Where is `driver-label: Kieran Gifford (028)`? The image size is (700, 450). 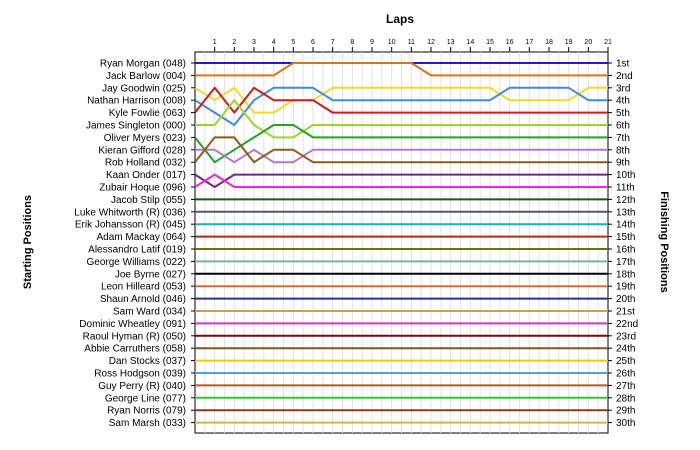
driver-label: Kieran Gifford (028) is located at coordinates (142, 150).